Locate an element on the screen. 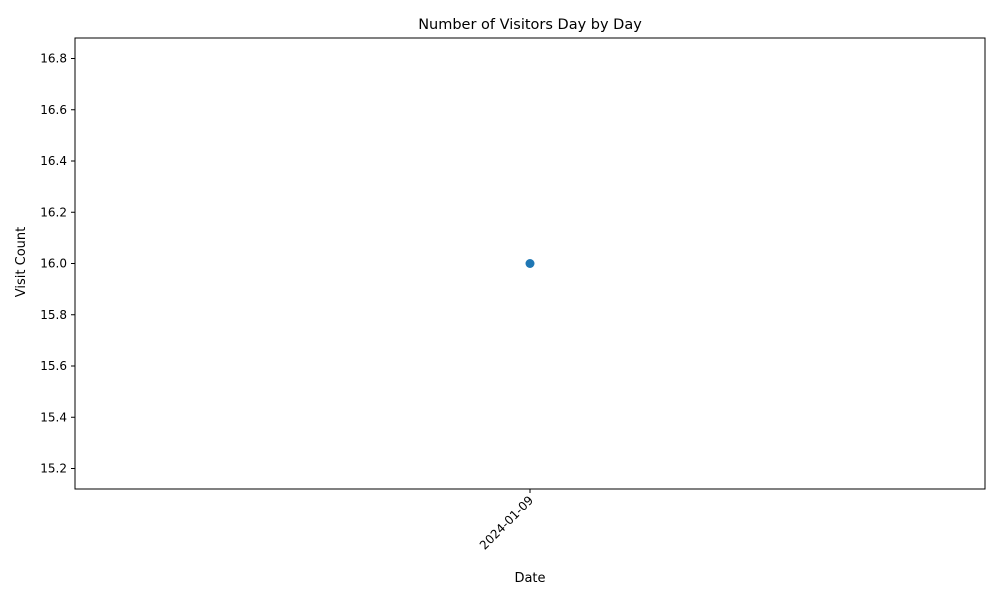  y-tick-label: 15.8 is located at coordinates (53, 315).